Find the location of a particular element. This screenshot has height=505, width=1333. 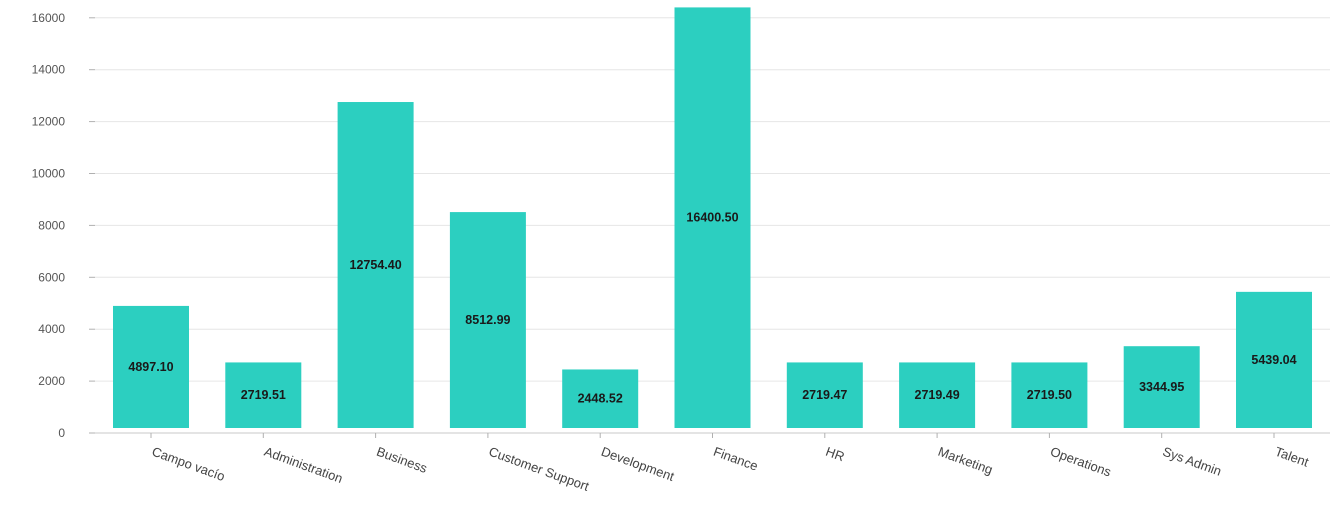

data-label: 2719.50 is located at coordinates (1049, 395).